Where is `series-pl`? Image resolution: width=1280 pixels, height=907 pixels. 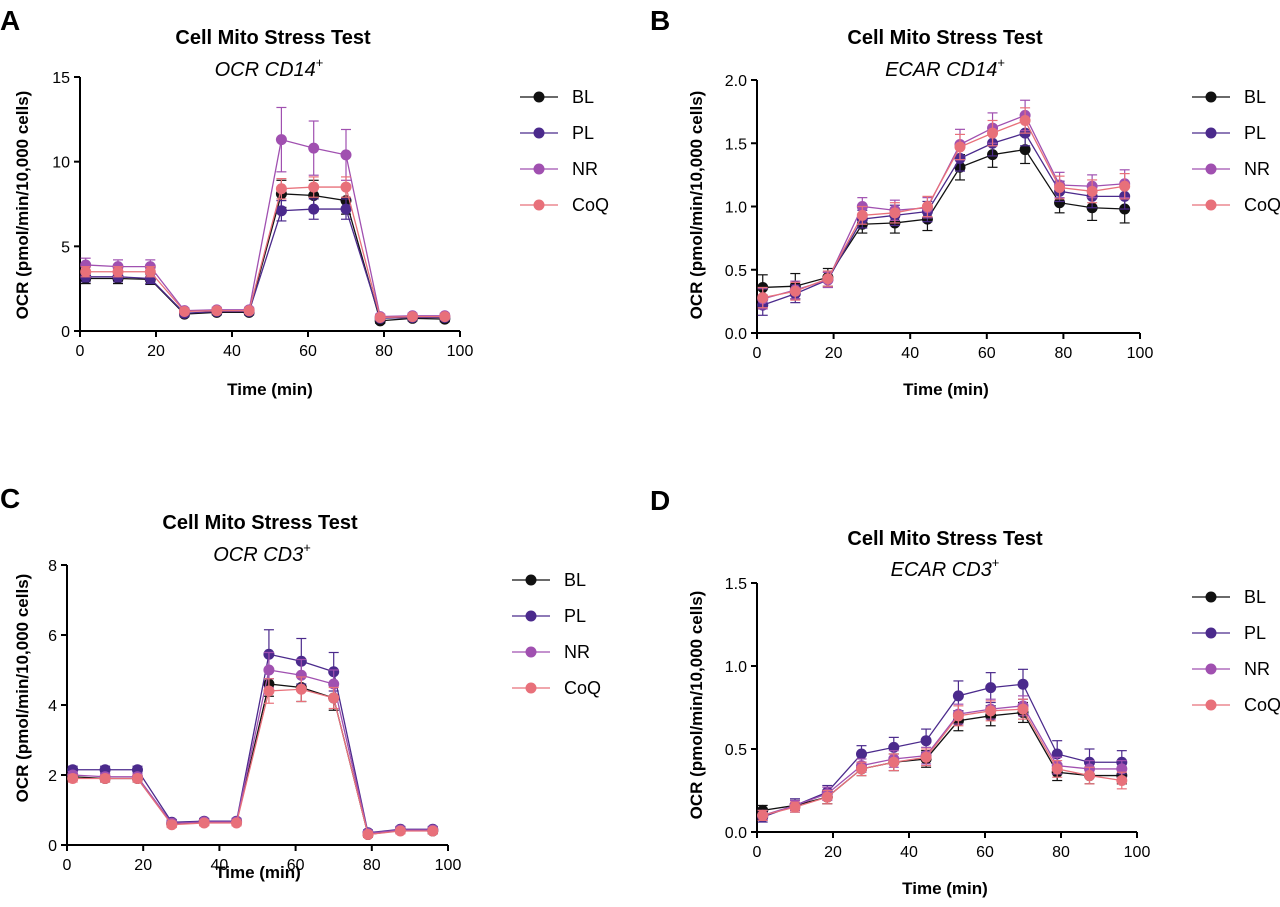
series-pl is located at coordinates (265, 261).